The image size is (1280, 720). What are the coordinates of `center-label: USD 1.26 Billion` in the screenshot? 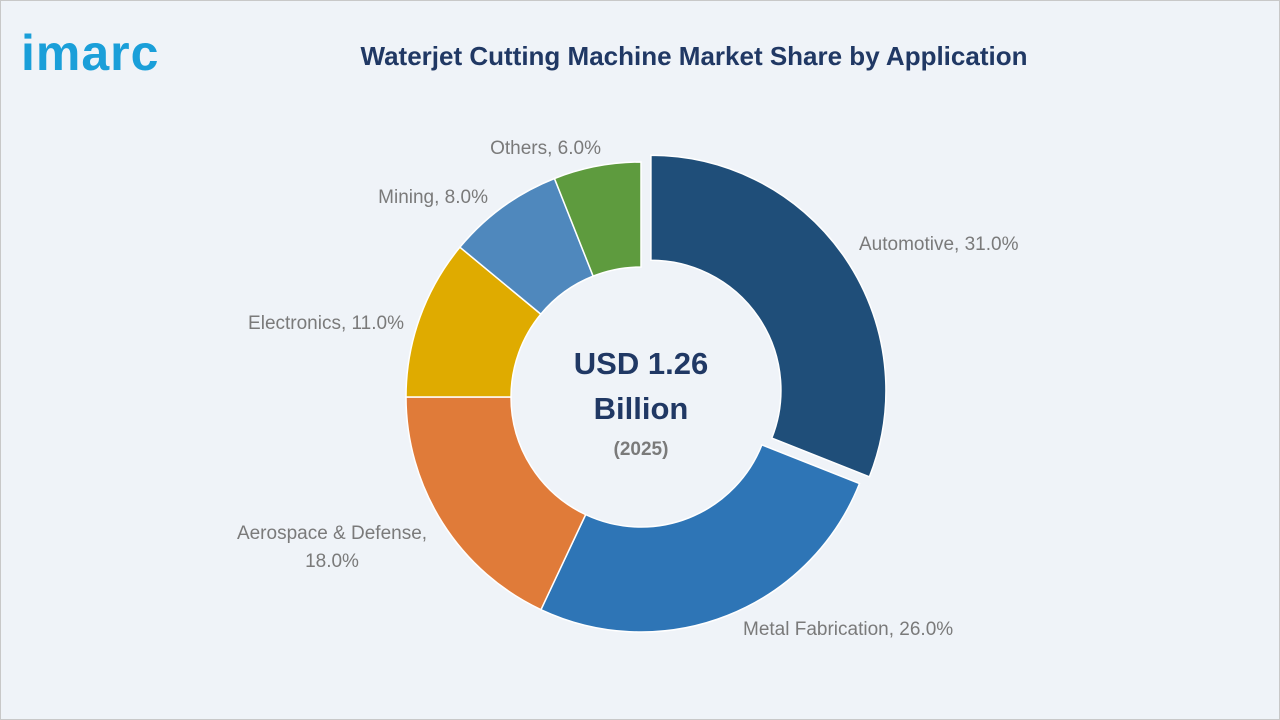 It's located at (641, 386).